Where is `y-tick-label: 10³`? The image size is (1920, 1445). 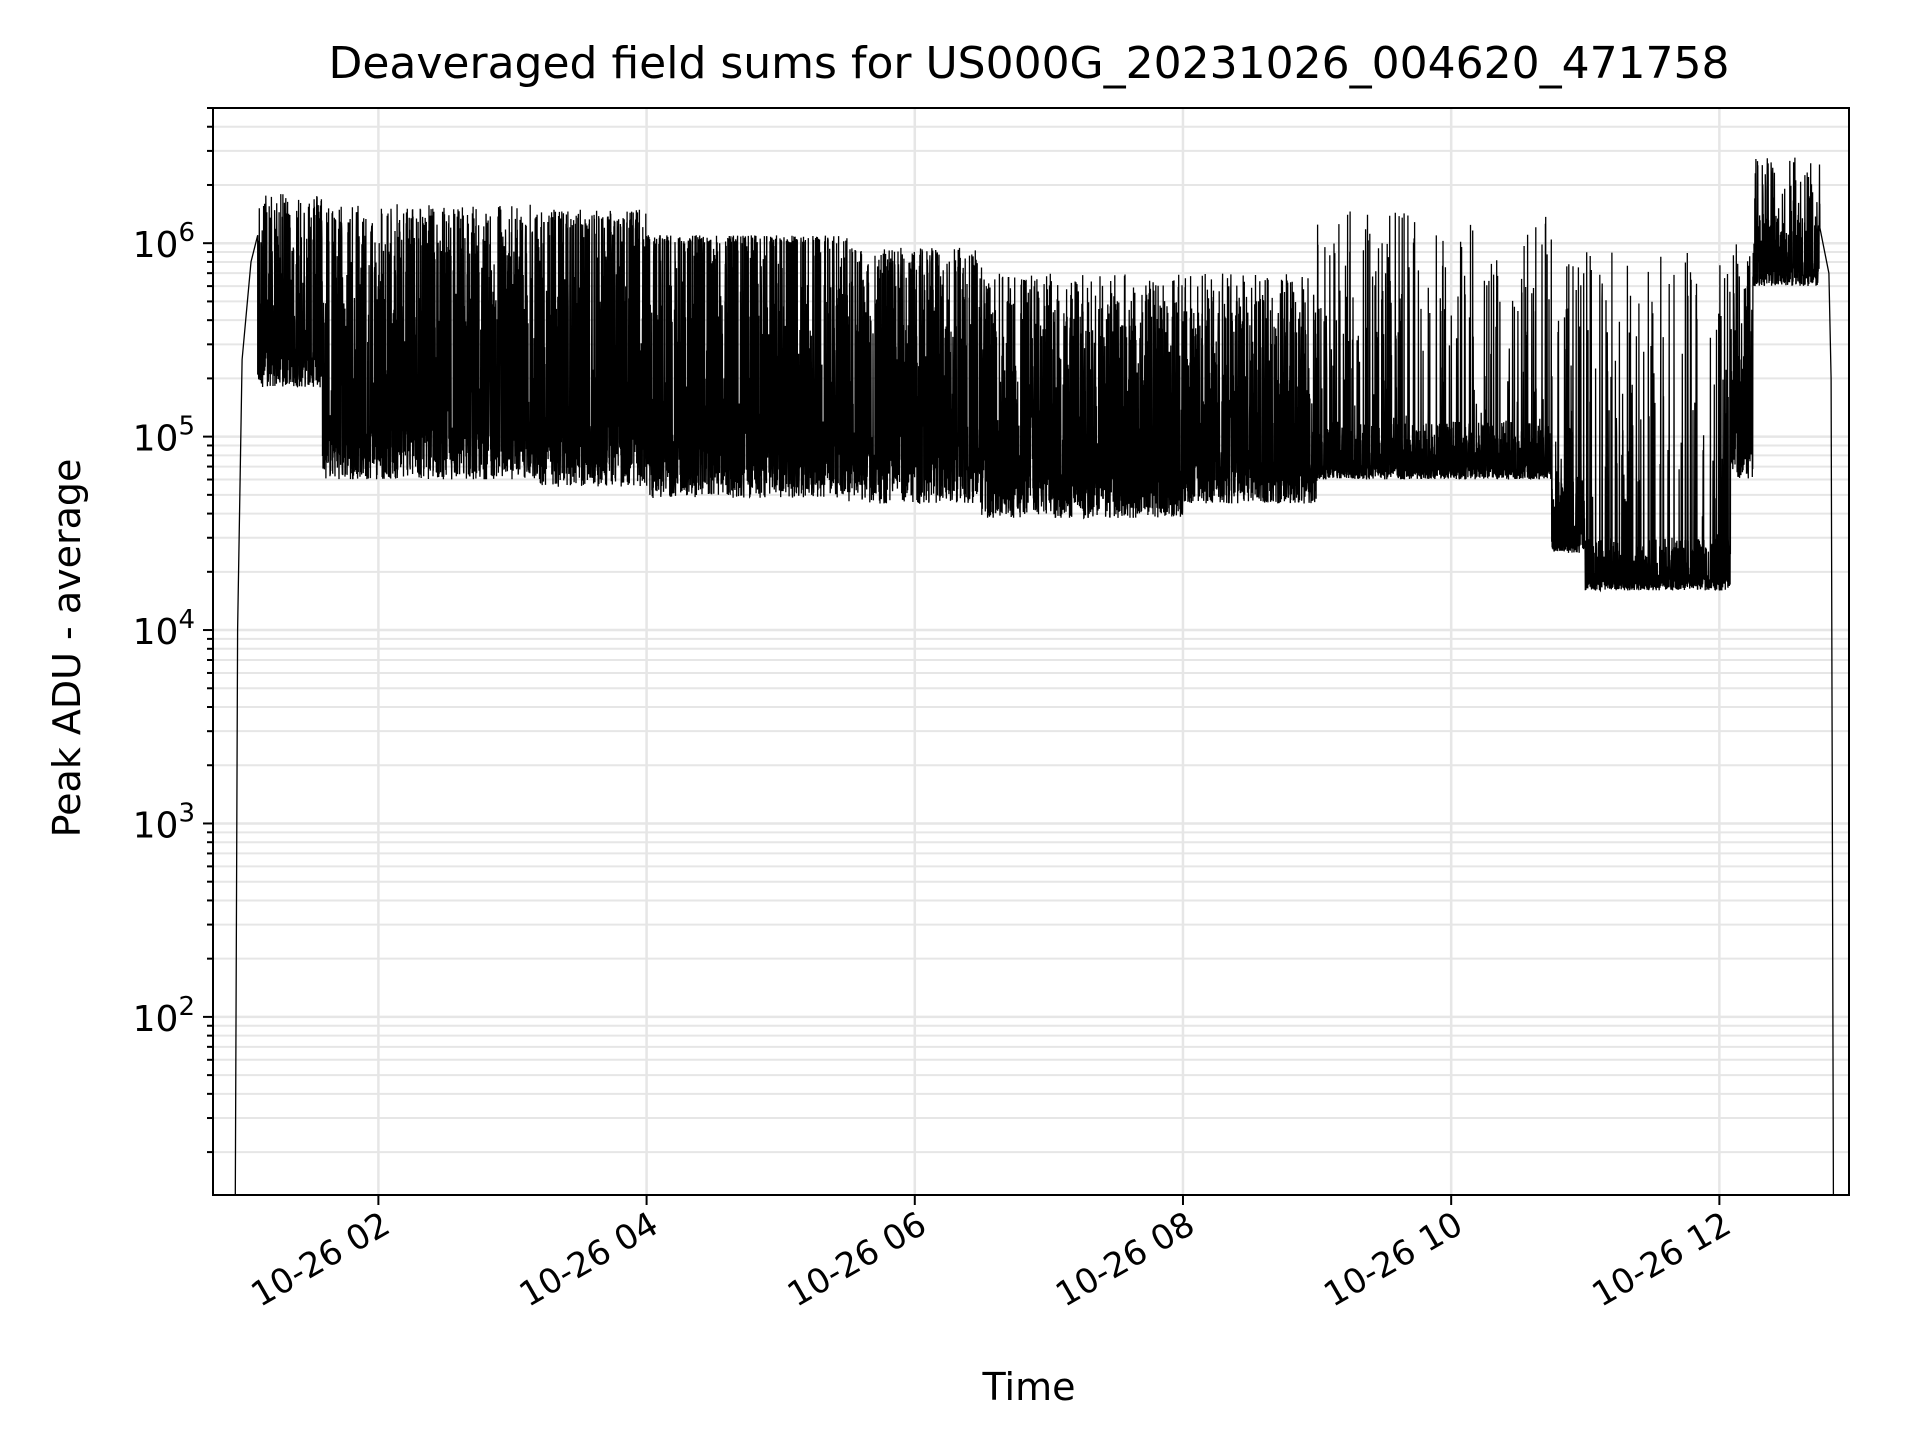 y-tick-label: 10³ is located at coordinates (164, 822).